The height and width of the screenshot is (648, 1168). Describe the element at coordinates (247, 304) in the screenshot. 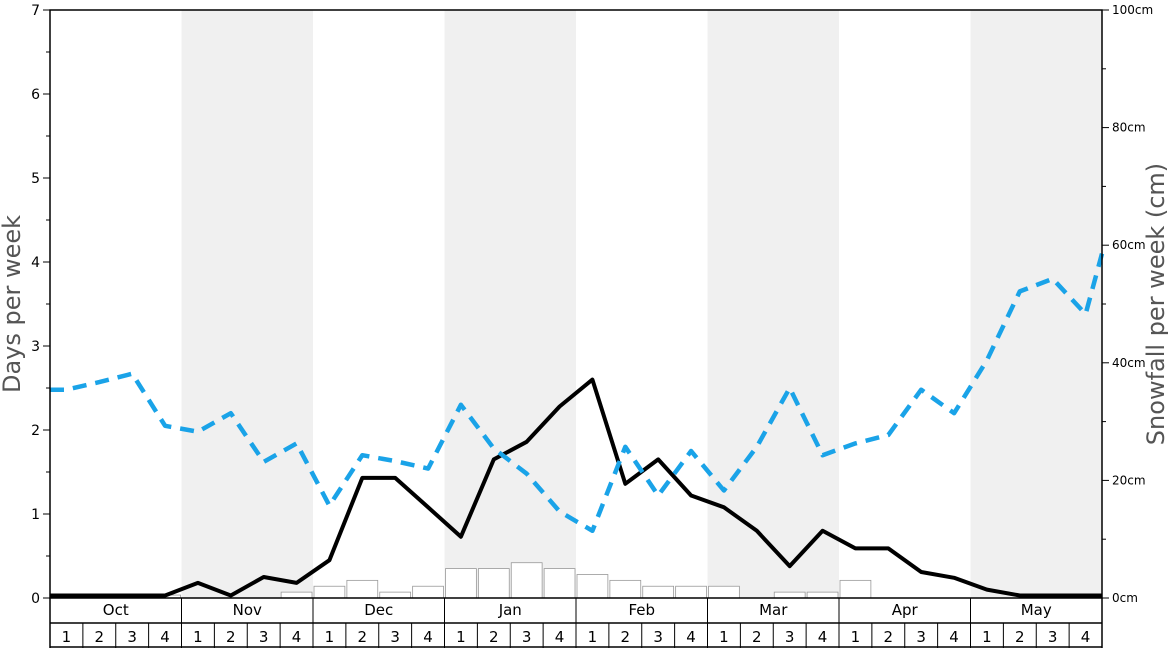

I see `shade-nov` at that location.